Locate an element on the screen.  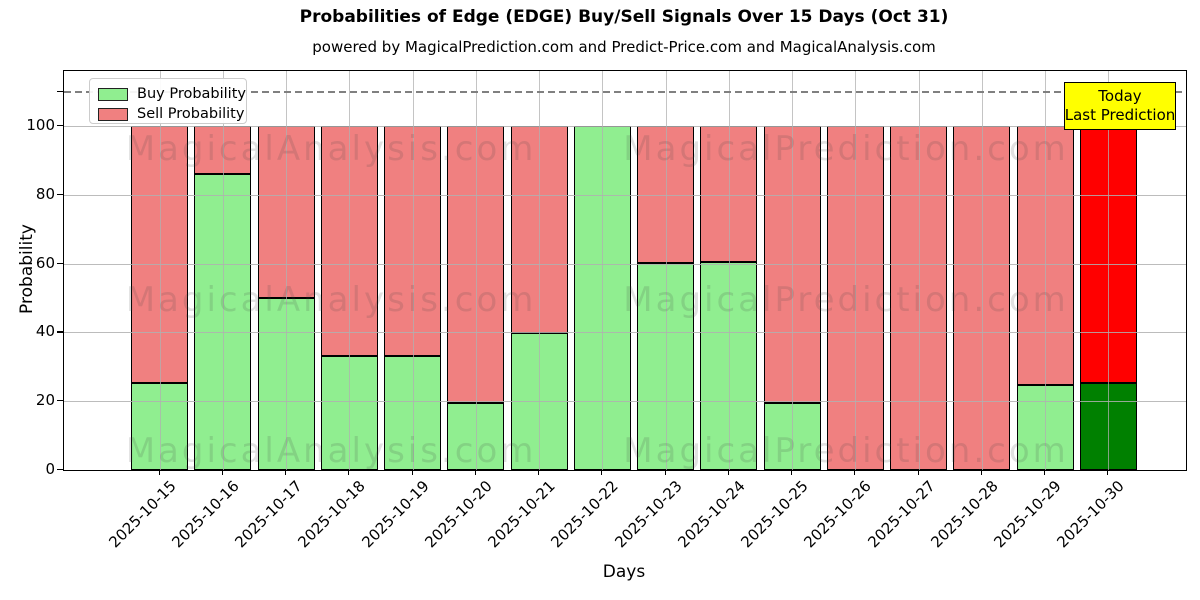
y-tick-label: 0 is located at coordinates (50, 469).